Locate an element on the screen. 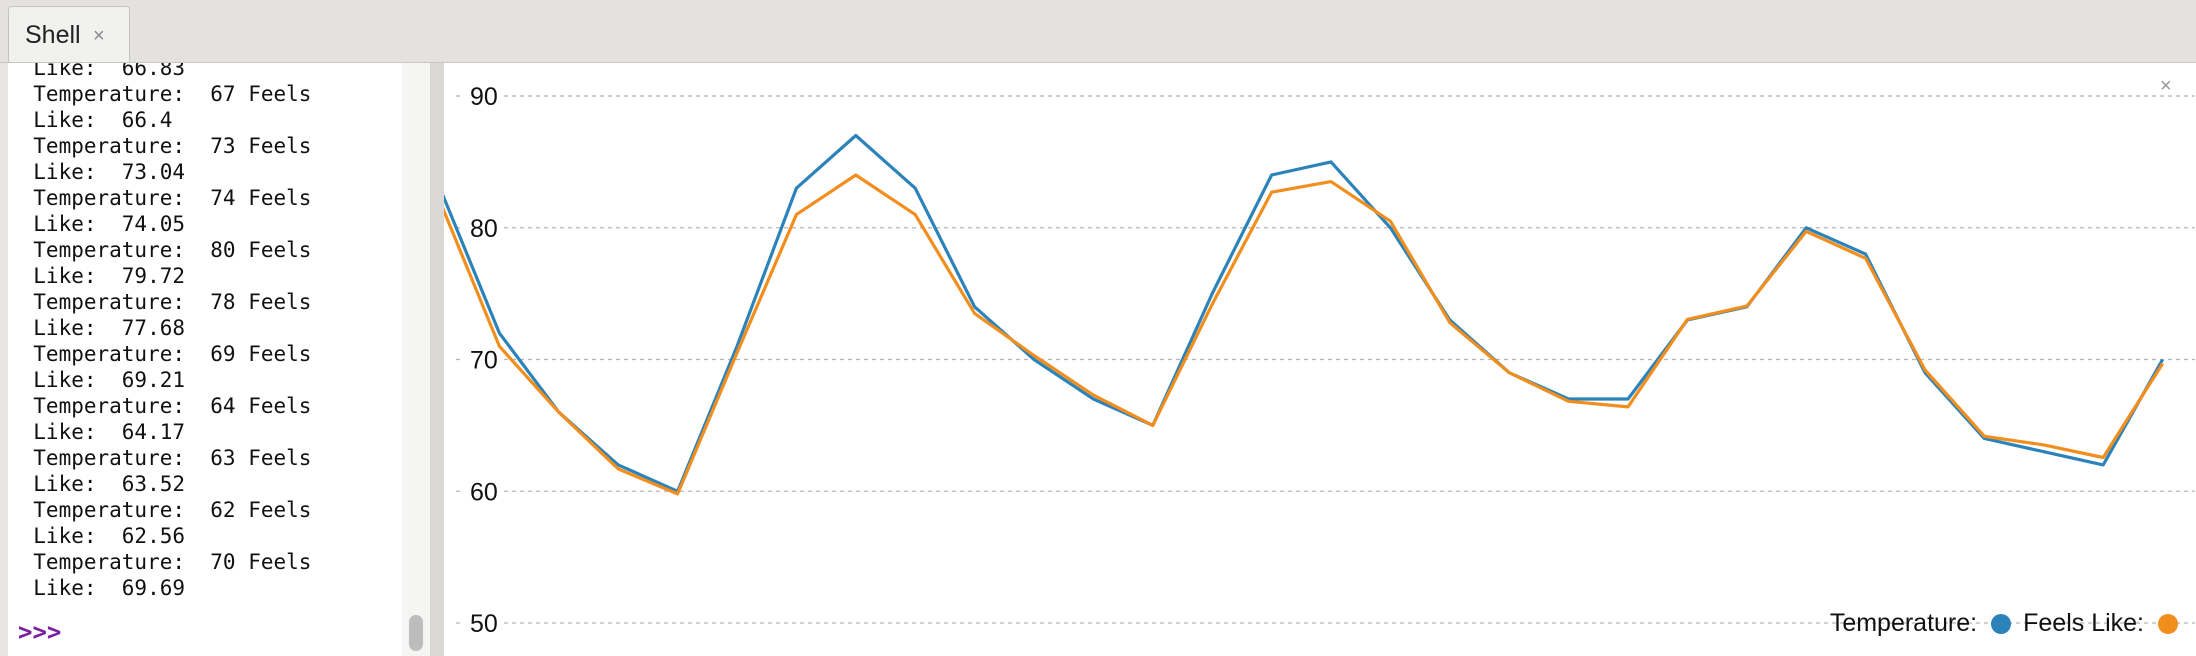 This screenshot has height=656, width=2196. shell-line: Temperature: 74 Feels is located at coordinates (160, 198).